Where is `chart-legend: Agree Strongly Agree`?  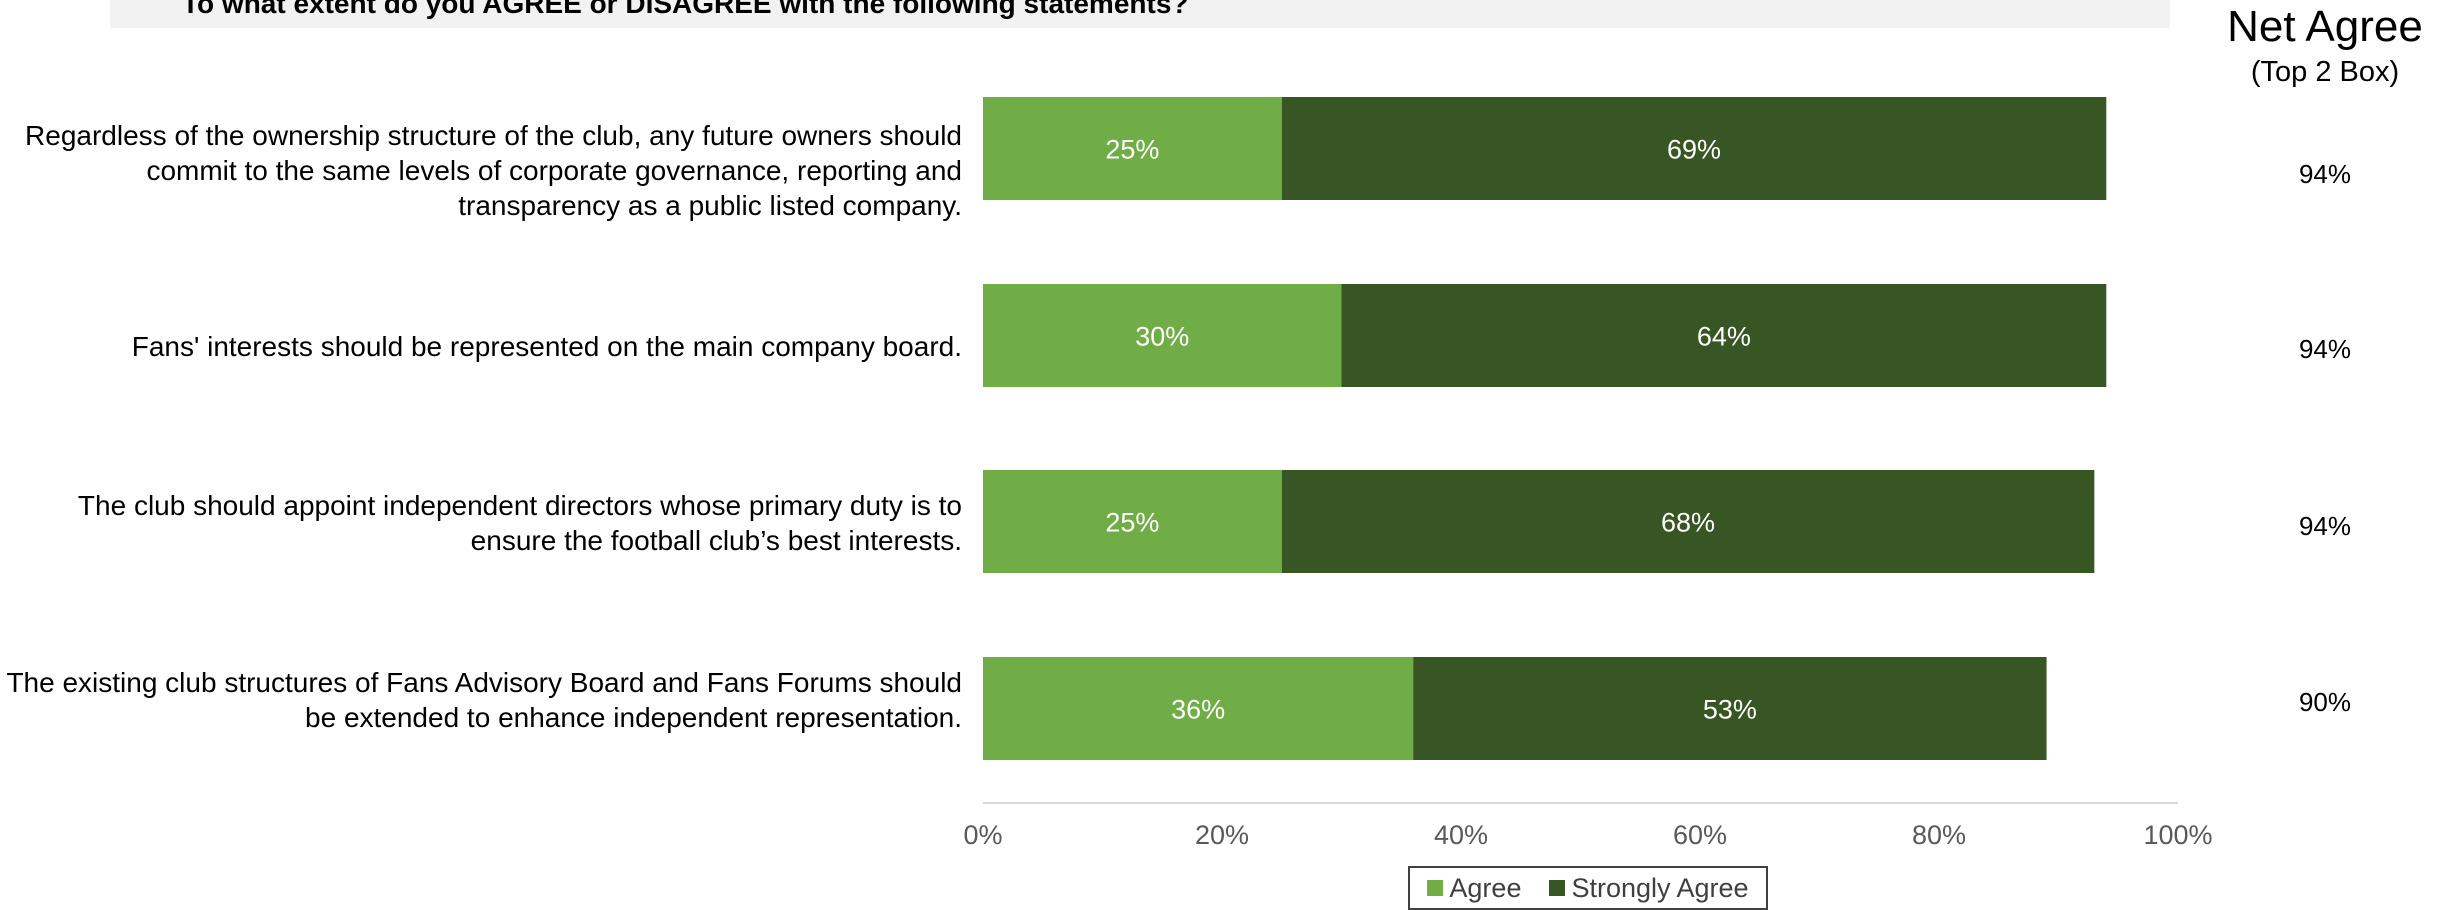 chart-legend: Agree Strongly Agree is located at coordinates (1588, 888).